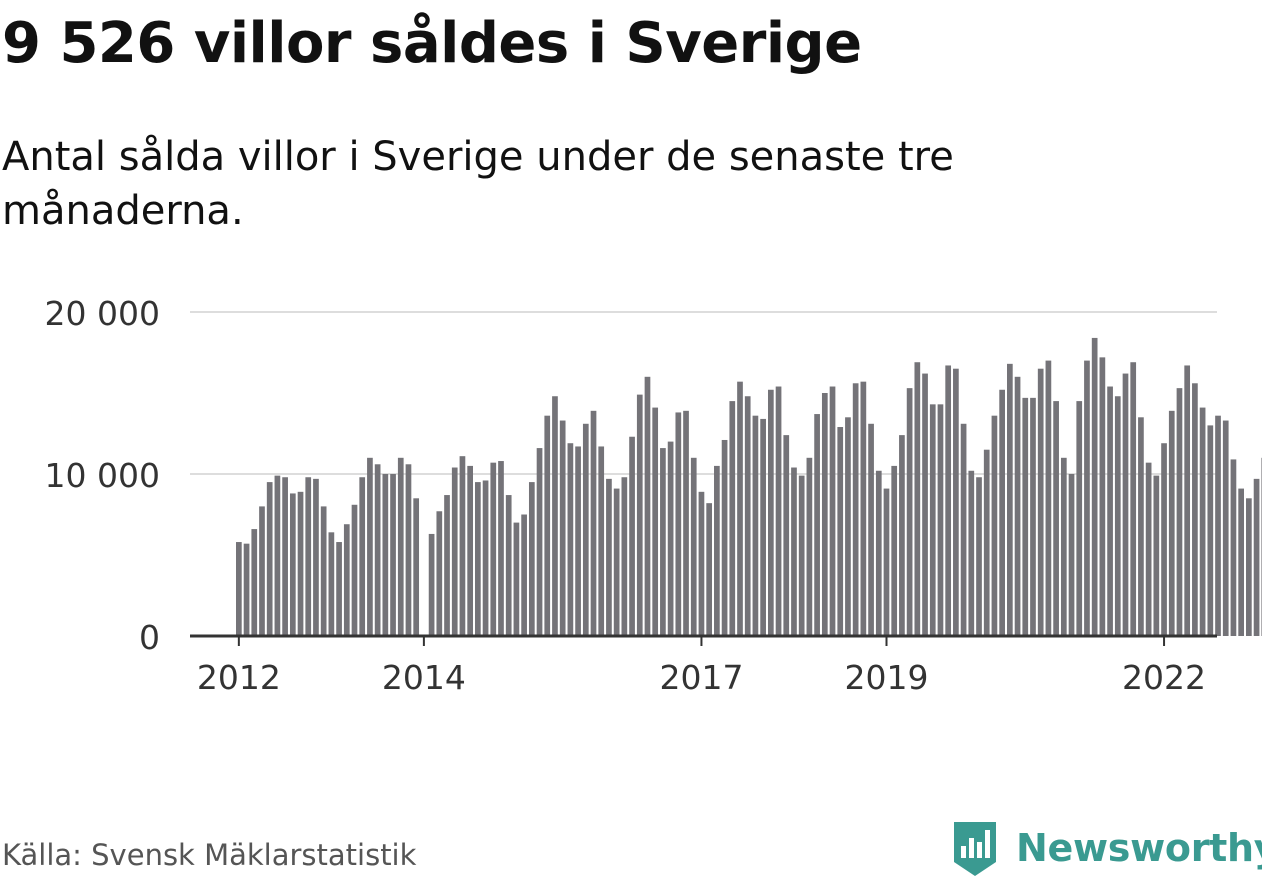 The image size is (1262, 879). Describe the element at coordinates (975, 849) in the screenshot. I see `bar-chart-icon` at that location.